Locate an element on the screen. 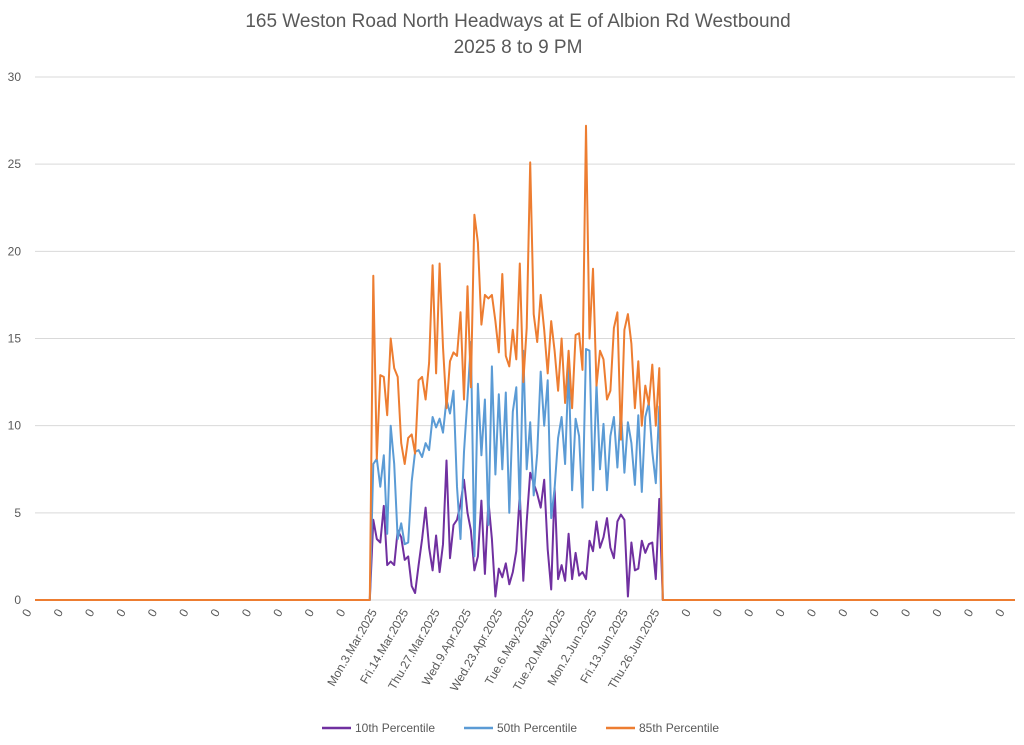  y-tick-label: 0 is located at coordinates (17, 600).